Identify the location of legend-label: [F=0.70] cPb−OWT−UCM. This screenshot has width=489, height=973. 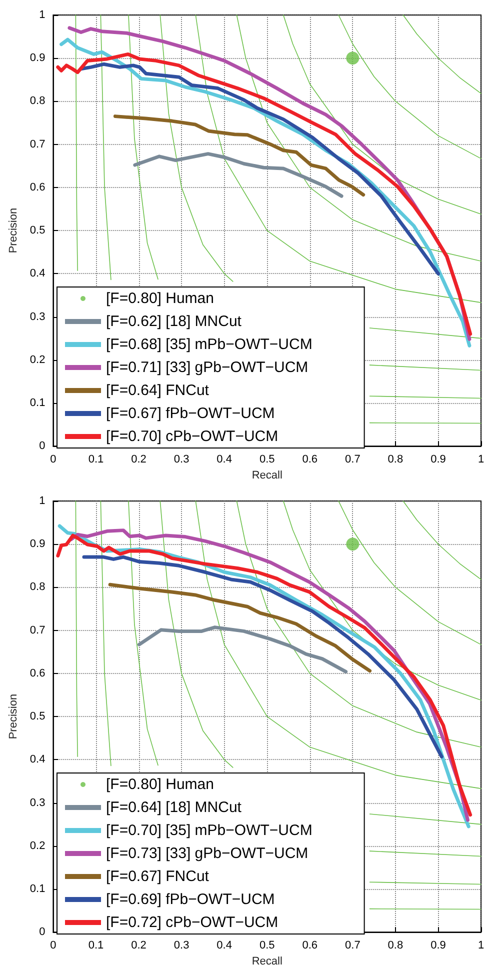
(192, 436).